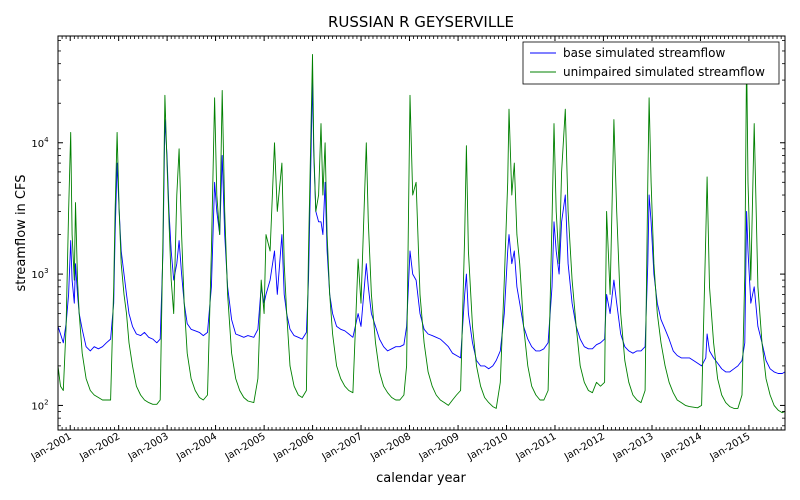 The image size is (800, 500). Describe the element at coordinates (39, 405) in the screenshot. I see `y-tick-label: 10²` at that location.